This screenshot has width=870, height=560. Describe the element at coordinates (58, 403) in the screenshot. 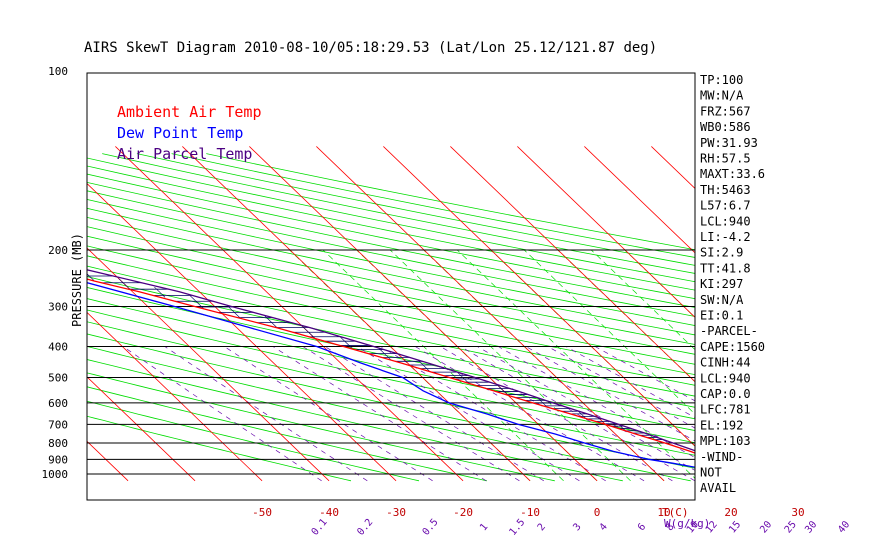

I see `pressure-tick-label: 600` at that location.